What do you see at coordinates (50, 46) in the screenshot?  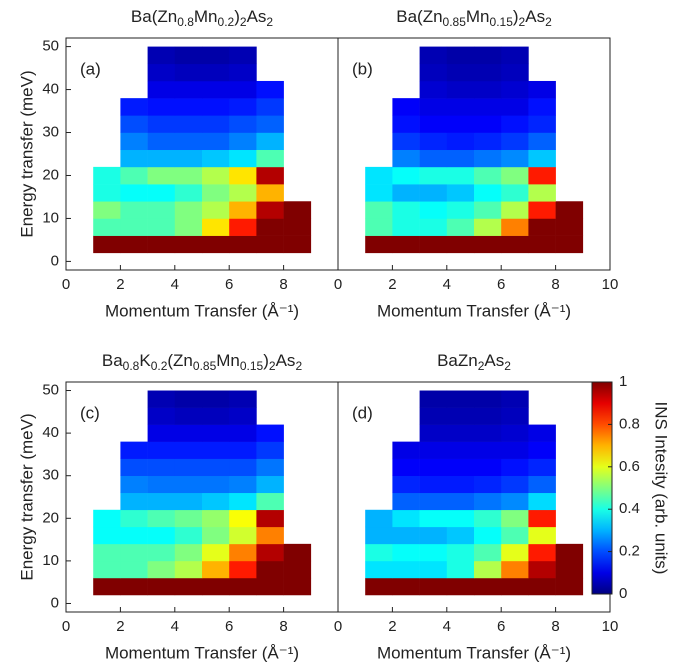 I see `y-tick-label: 50` at bounding box center [50, 46].